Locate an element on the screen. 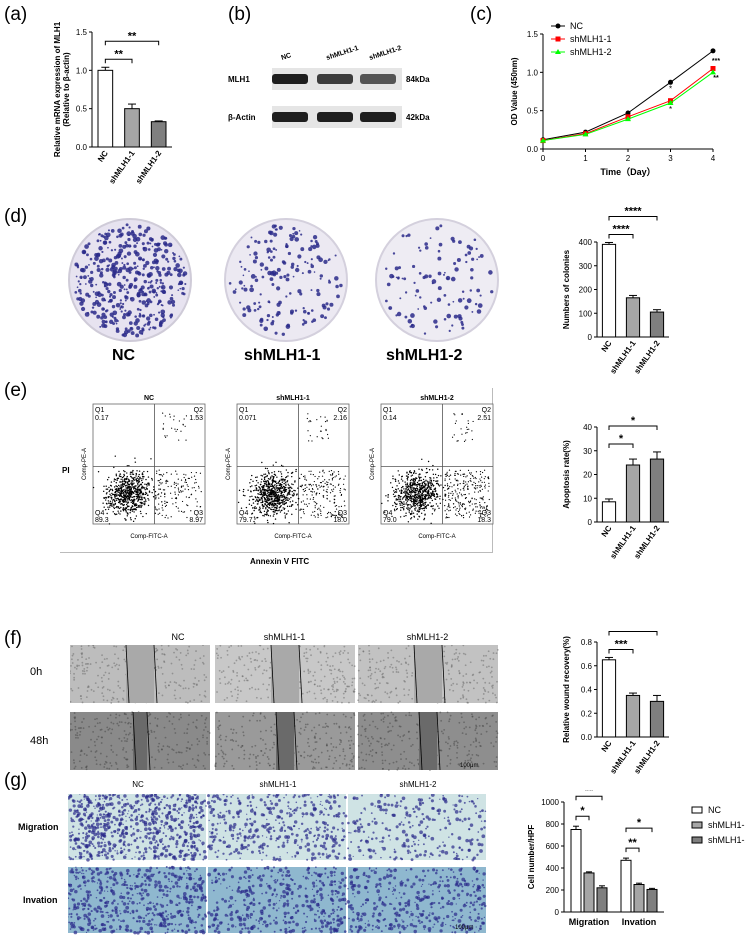 The image size is (749, 945). flow-plot-title: NC is located at coordinates (149, 398).